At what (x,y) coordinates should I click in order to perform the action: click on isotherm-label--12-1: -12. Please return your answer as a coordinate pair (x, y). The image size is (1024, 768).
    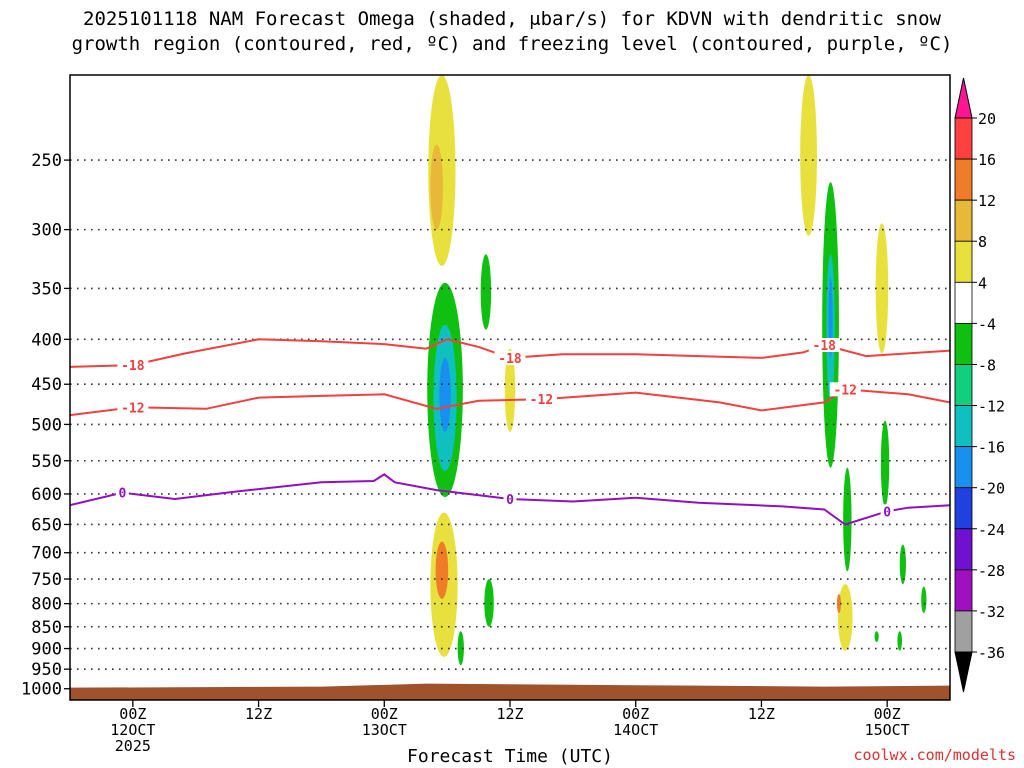
    Looking at the image, I should click on (541, 400).